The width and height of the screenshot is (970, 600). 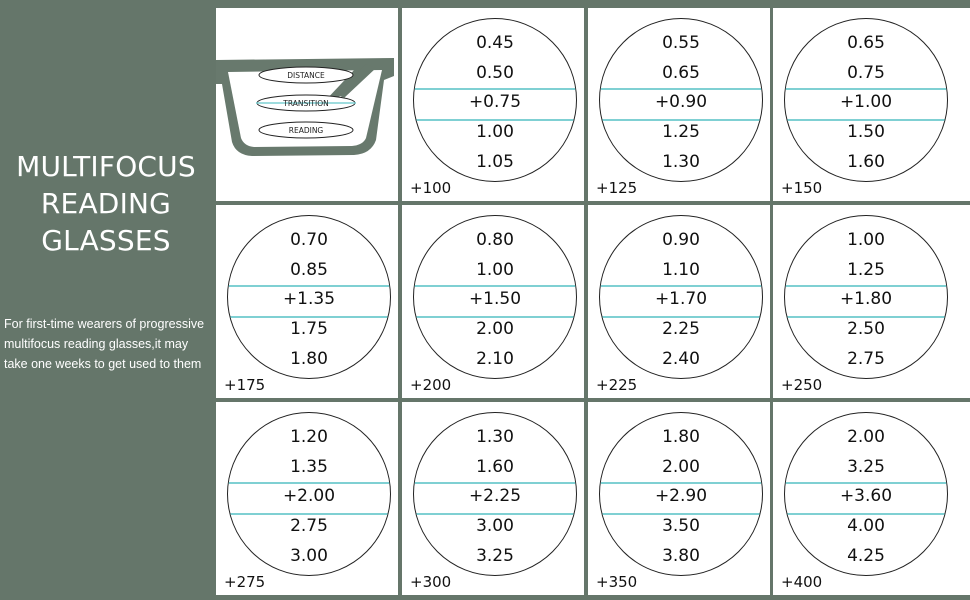 I want to click on lens-value: +1.35, so click(x=309, y=299).